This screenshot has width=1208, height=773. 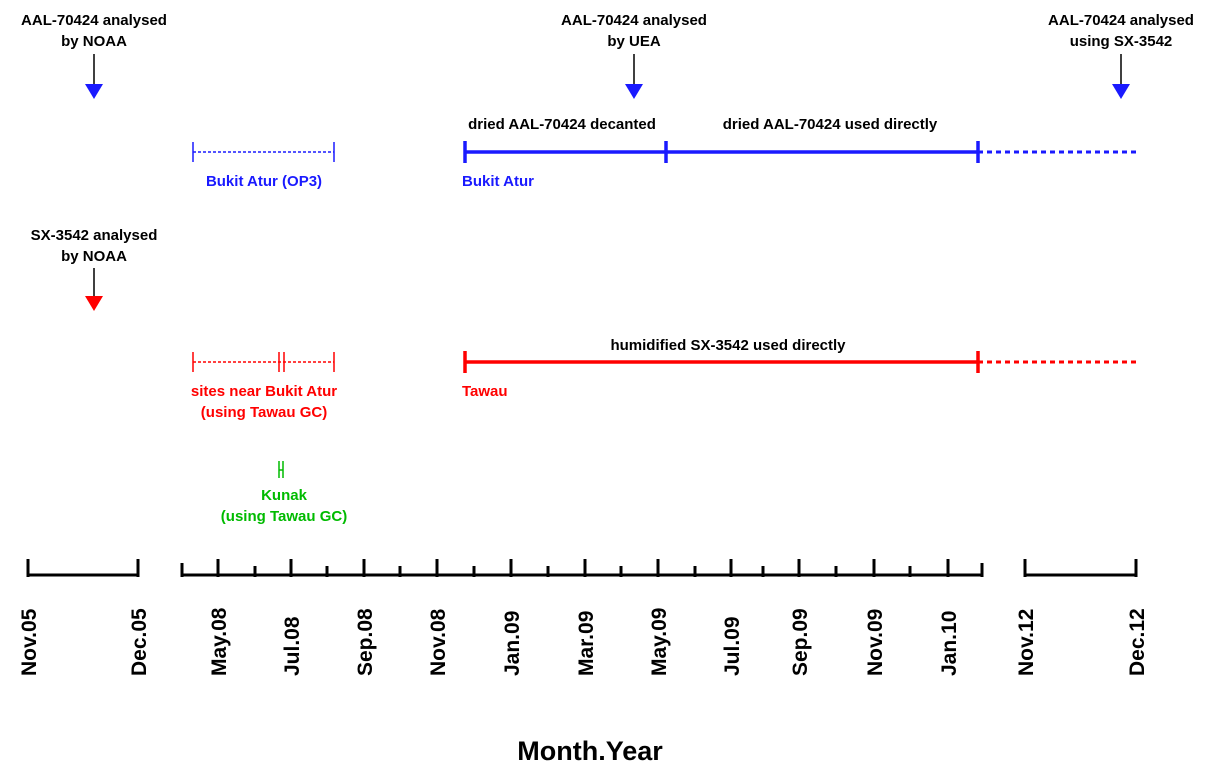 I want to click on row-kunak: Kunak (using Tawau GC), so click(x=284, y=493).